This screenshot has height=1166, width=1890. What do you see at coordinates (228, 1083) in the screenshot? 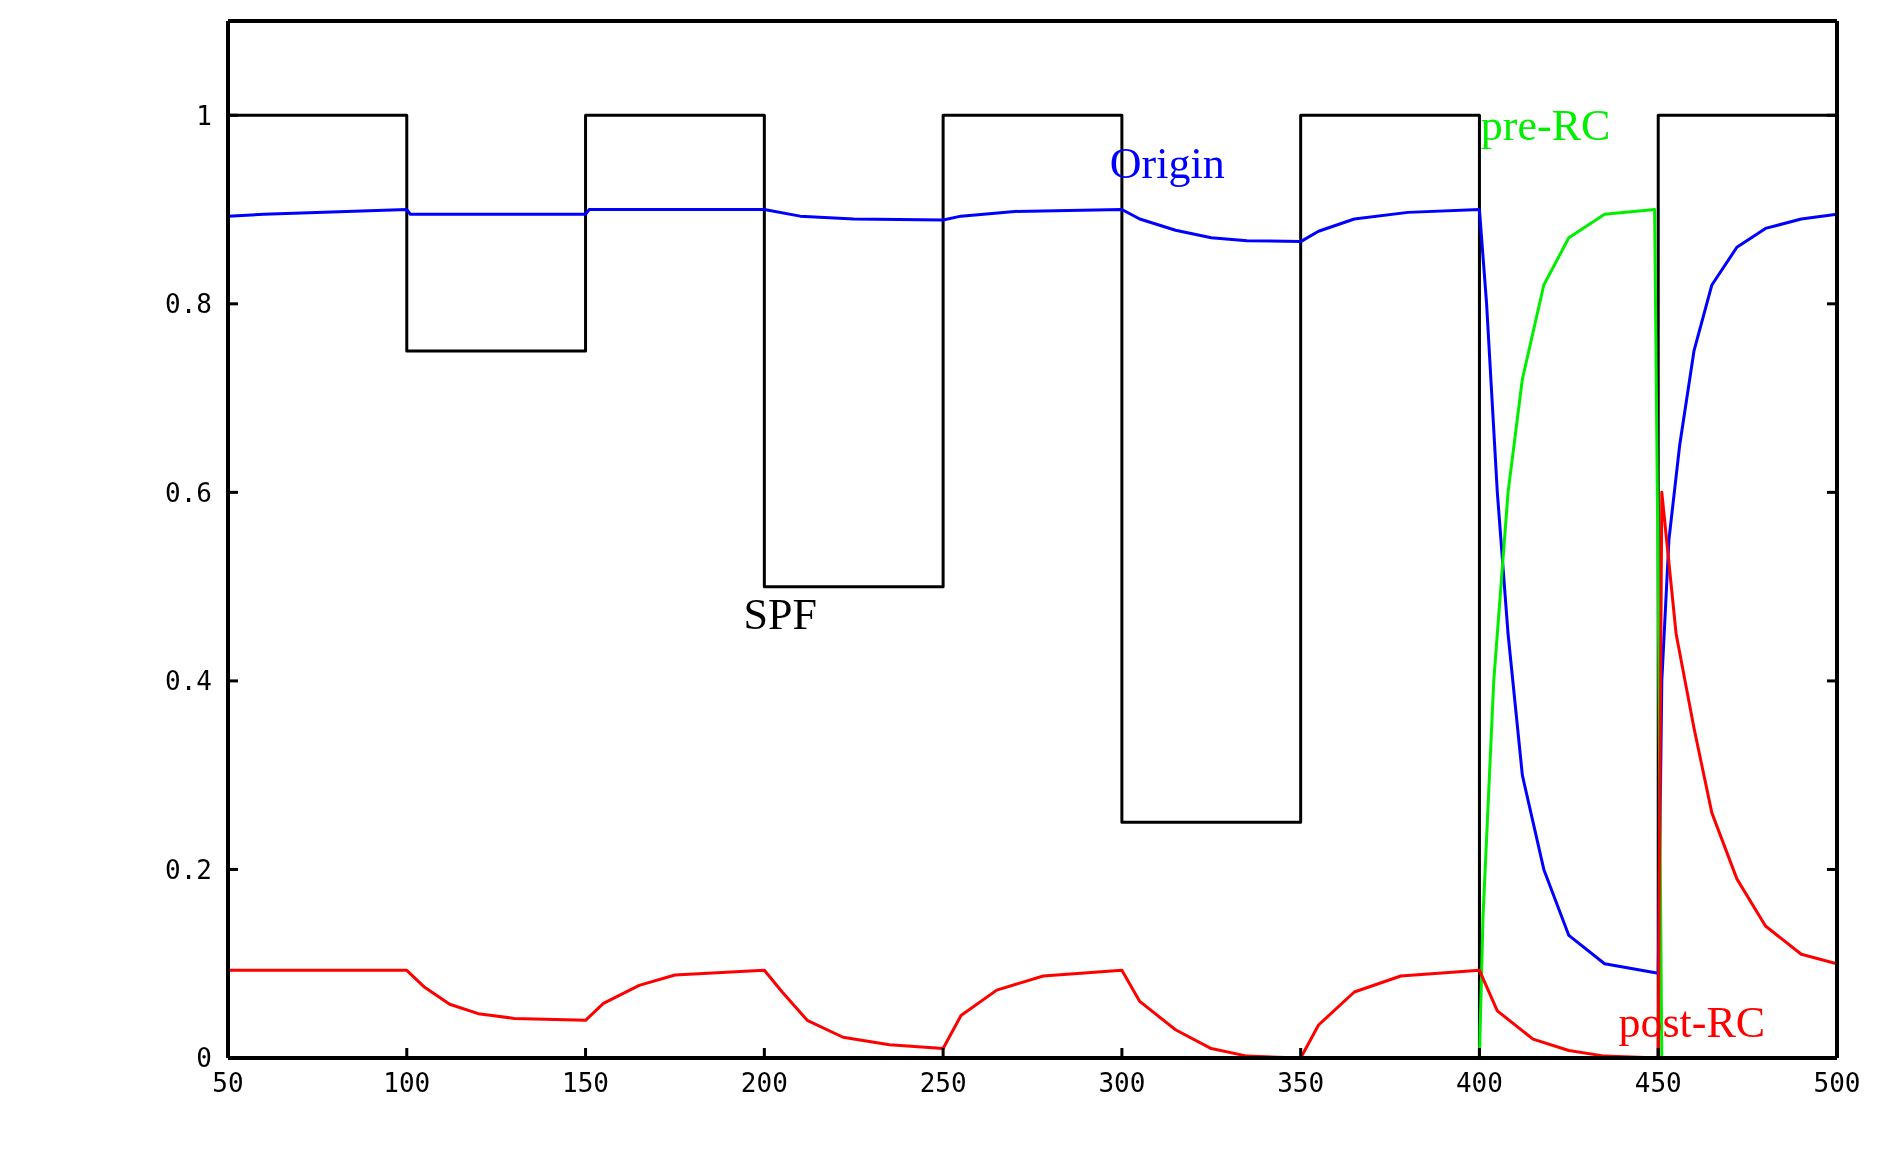
I see `x-tick-label: 50` at bounding box center [228, 1083].